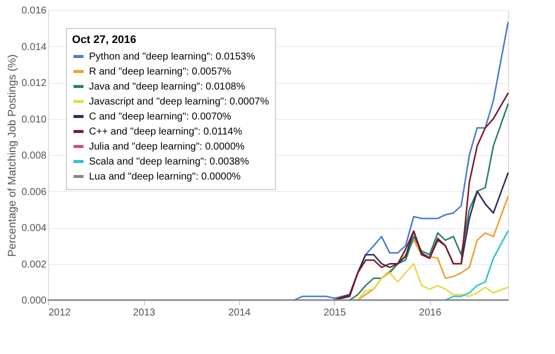  Describe the element at coordinates (34, 192) in the screenshot. I see `y-tick-label: 0.006` at that location.